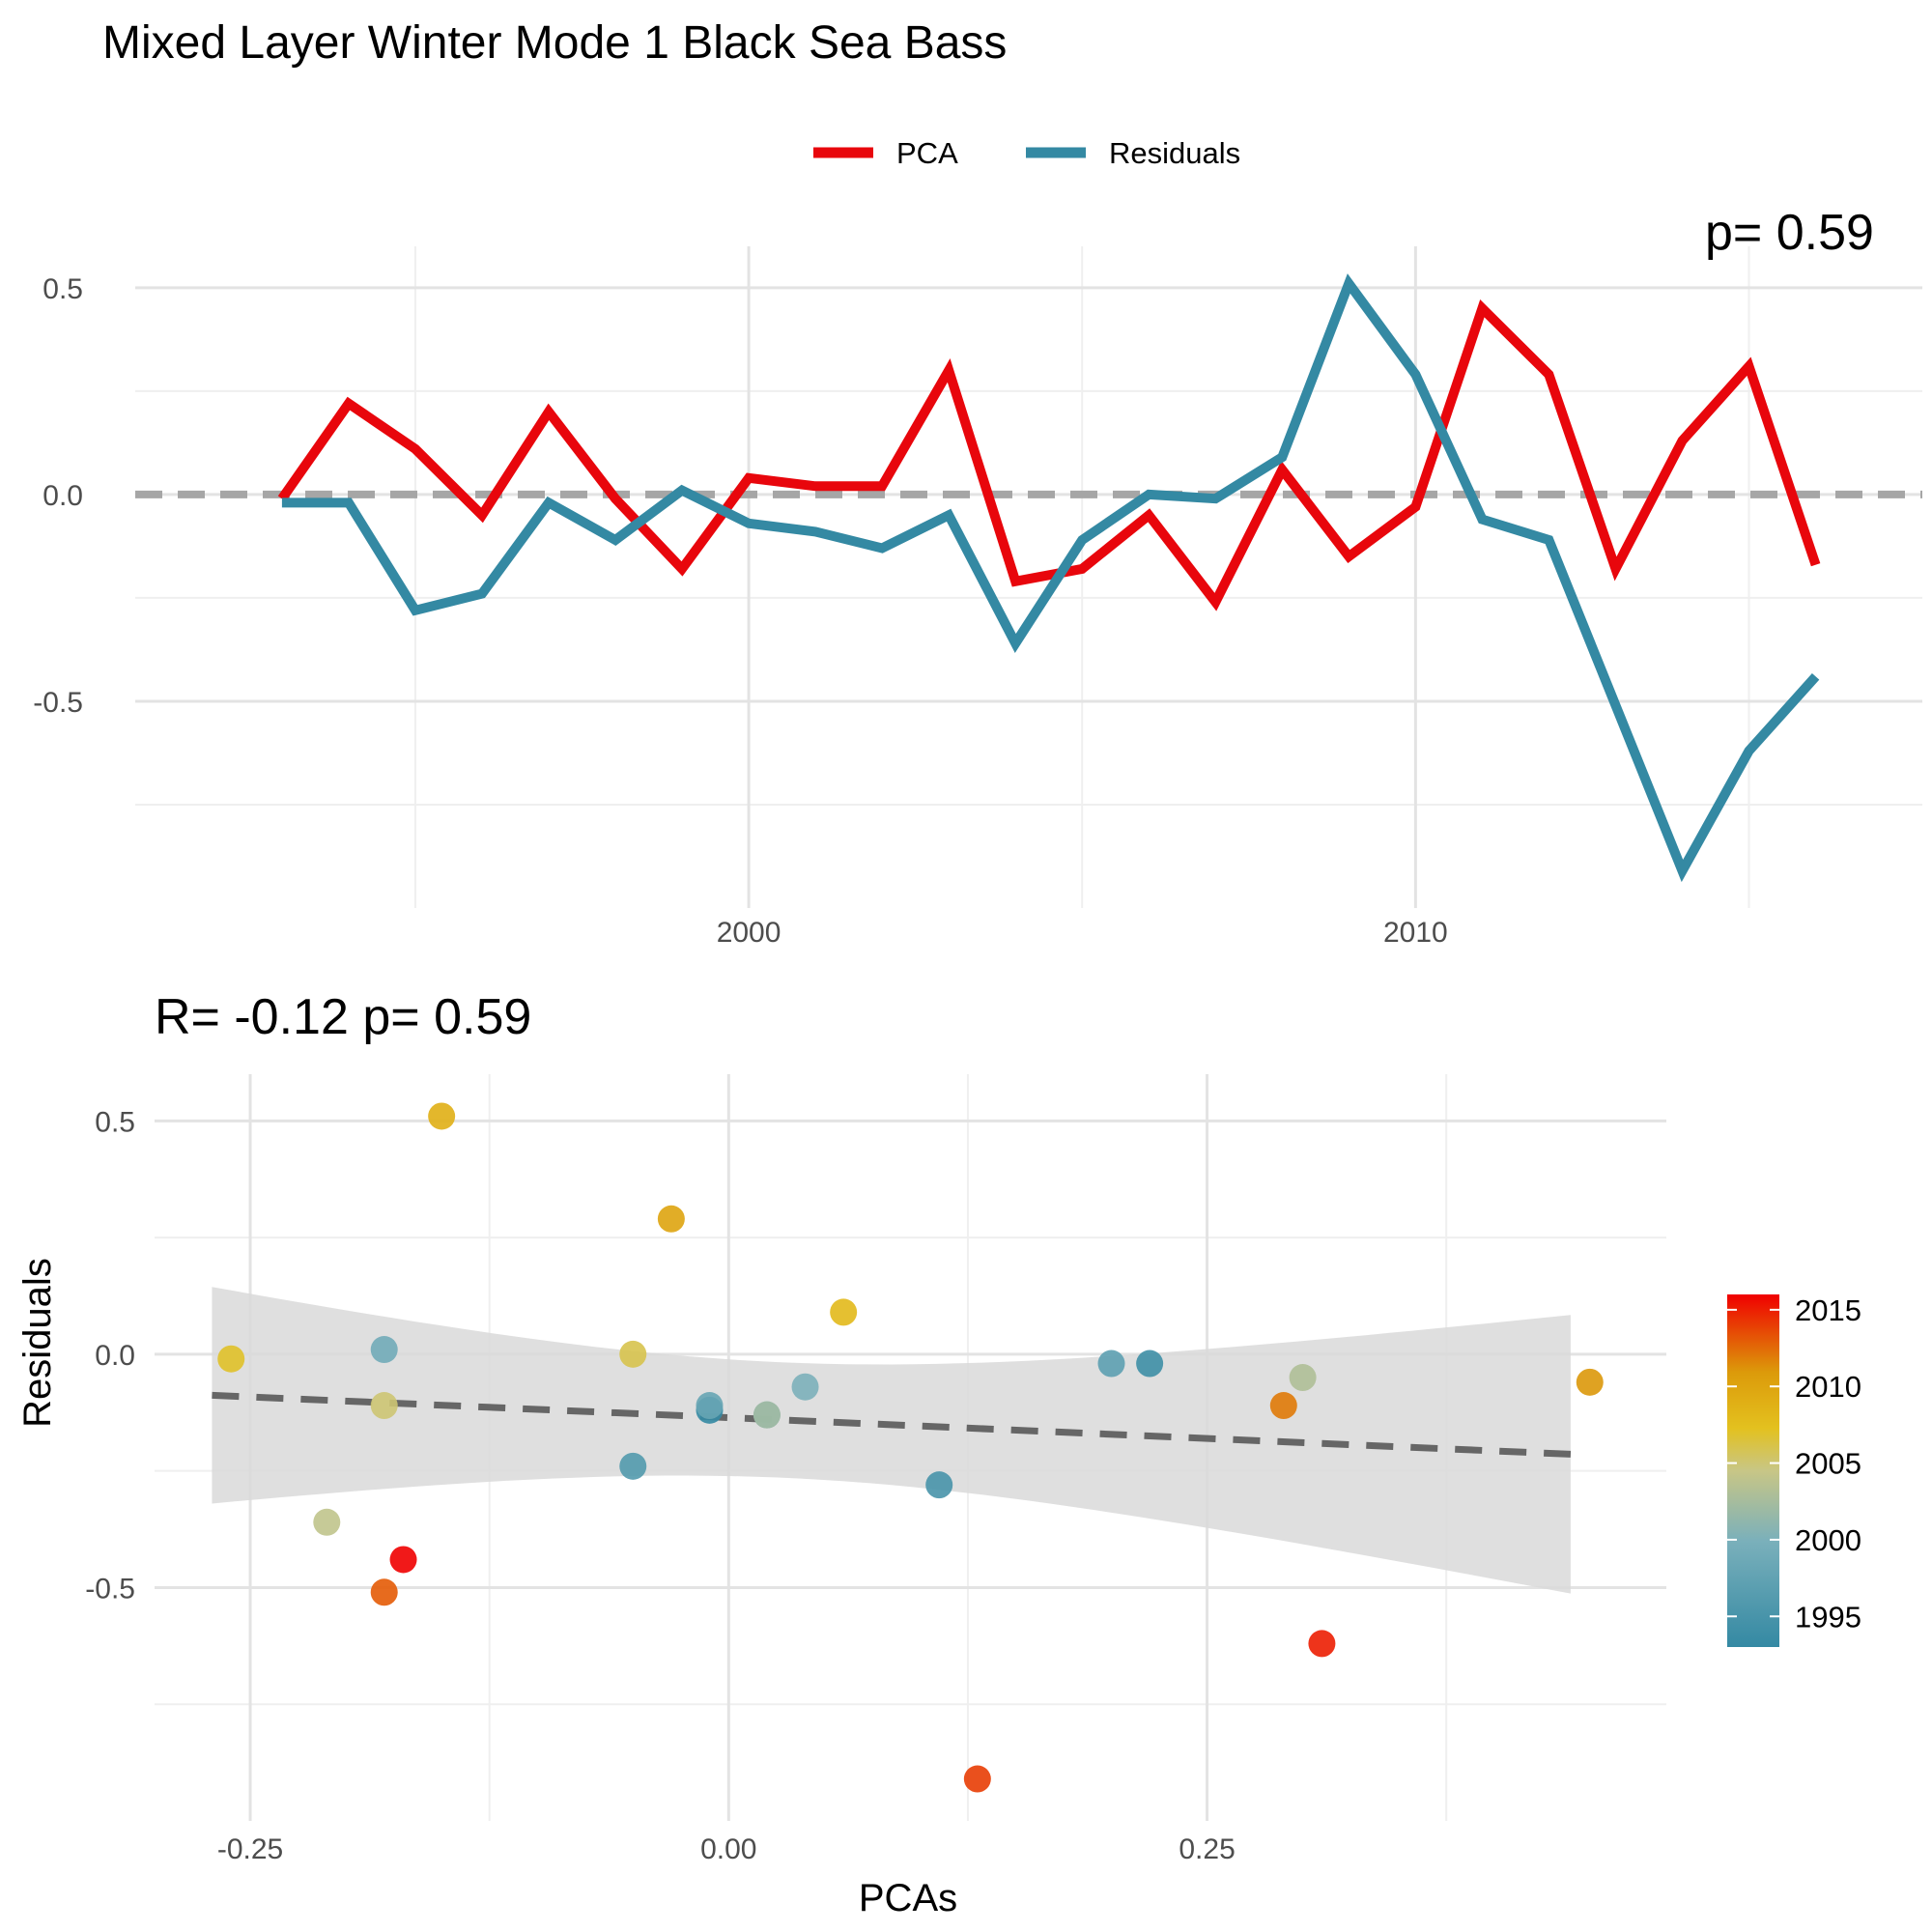 The image size is (1932, 1932). I want to click on colorbar-tick-label: 2000, so click(1828, 1540).